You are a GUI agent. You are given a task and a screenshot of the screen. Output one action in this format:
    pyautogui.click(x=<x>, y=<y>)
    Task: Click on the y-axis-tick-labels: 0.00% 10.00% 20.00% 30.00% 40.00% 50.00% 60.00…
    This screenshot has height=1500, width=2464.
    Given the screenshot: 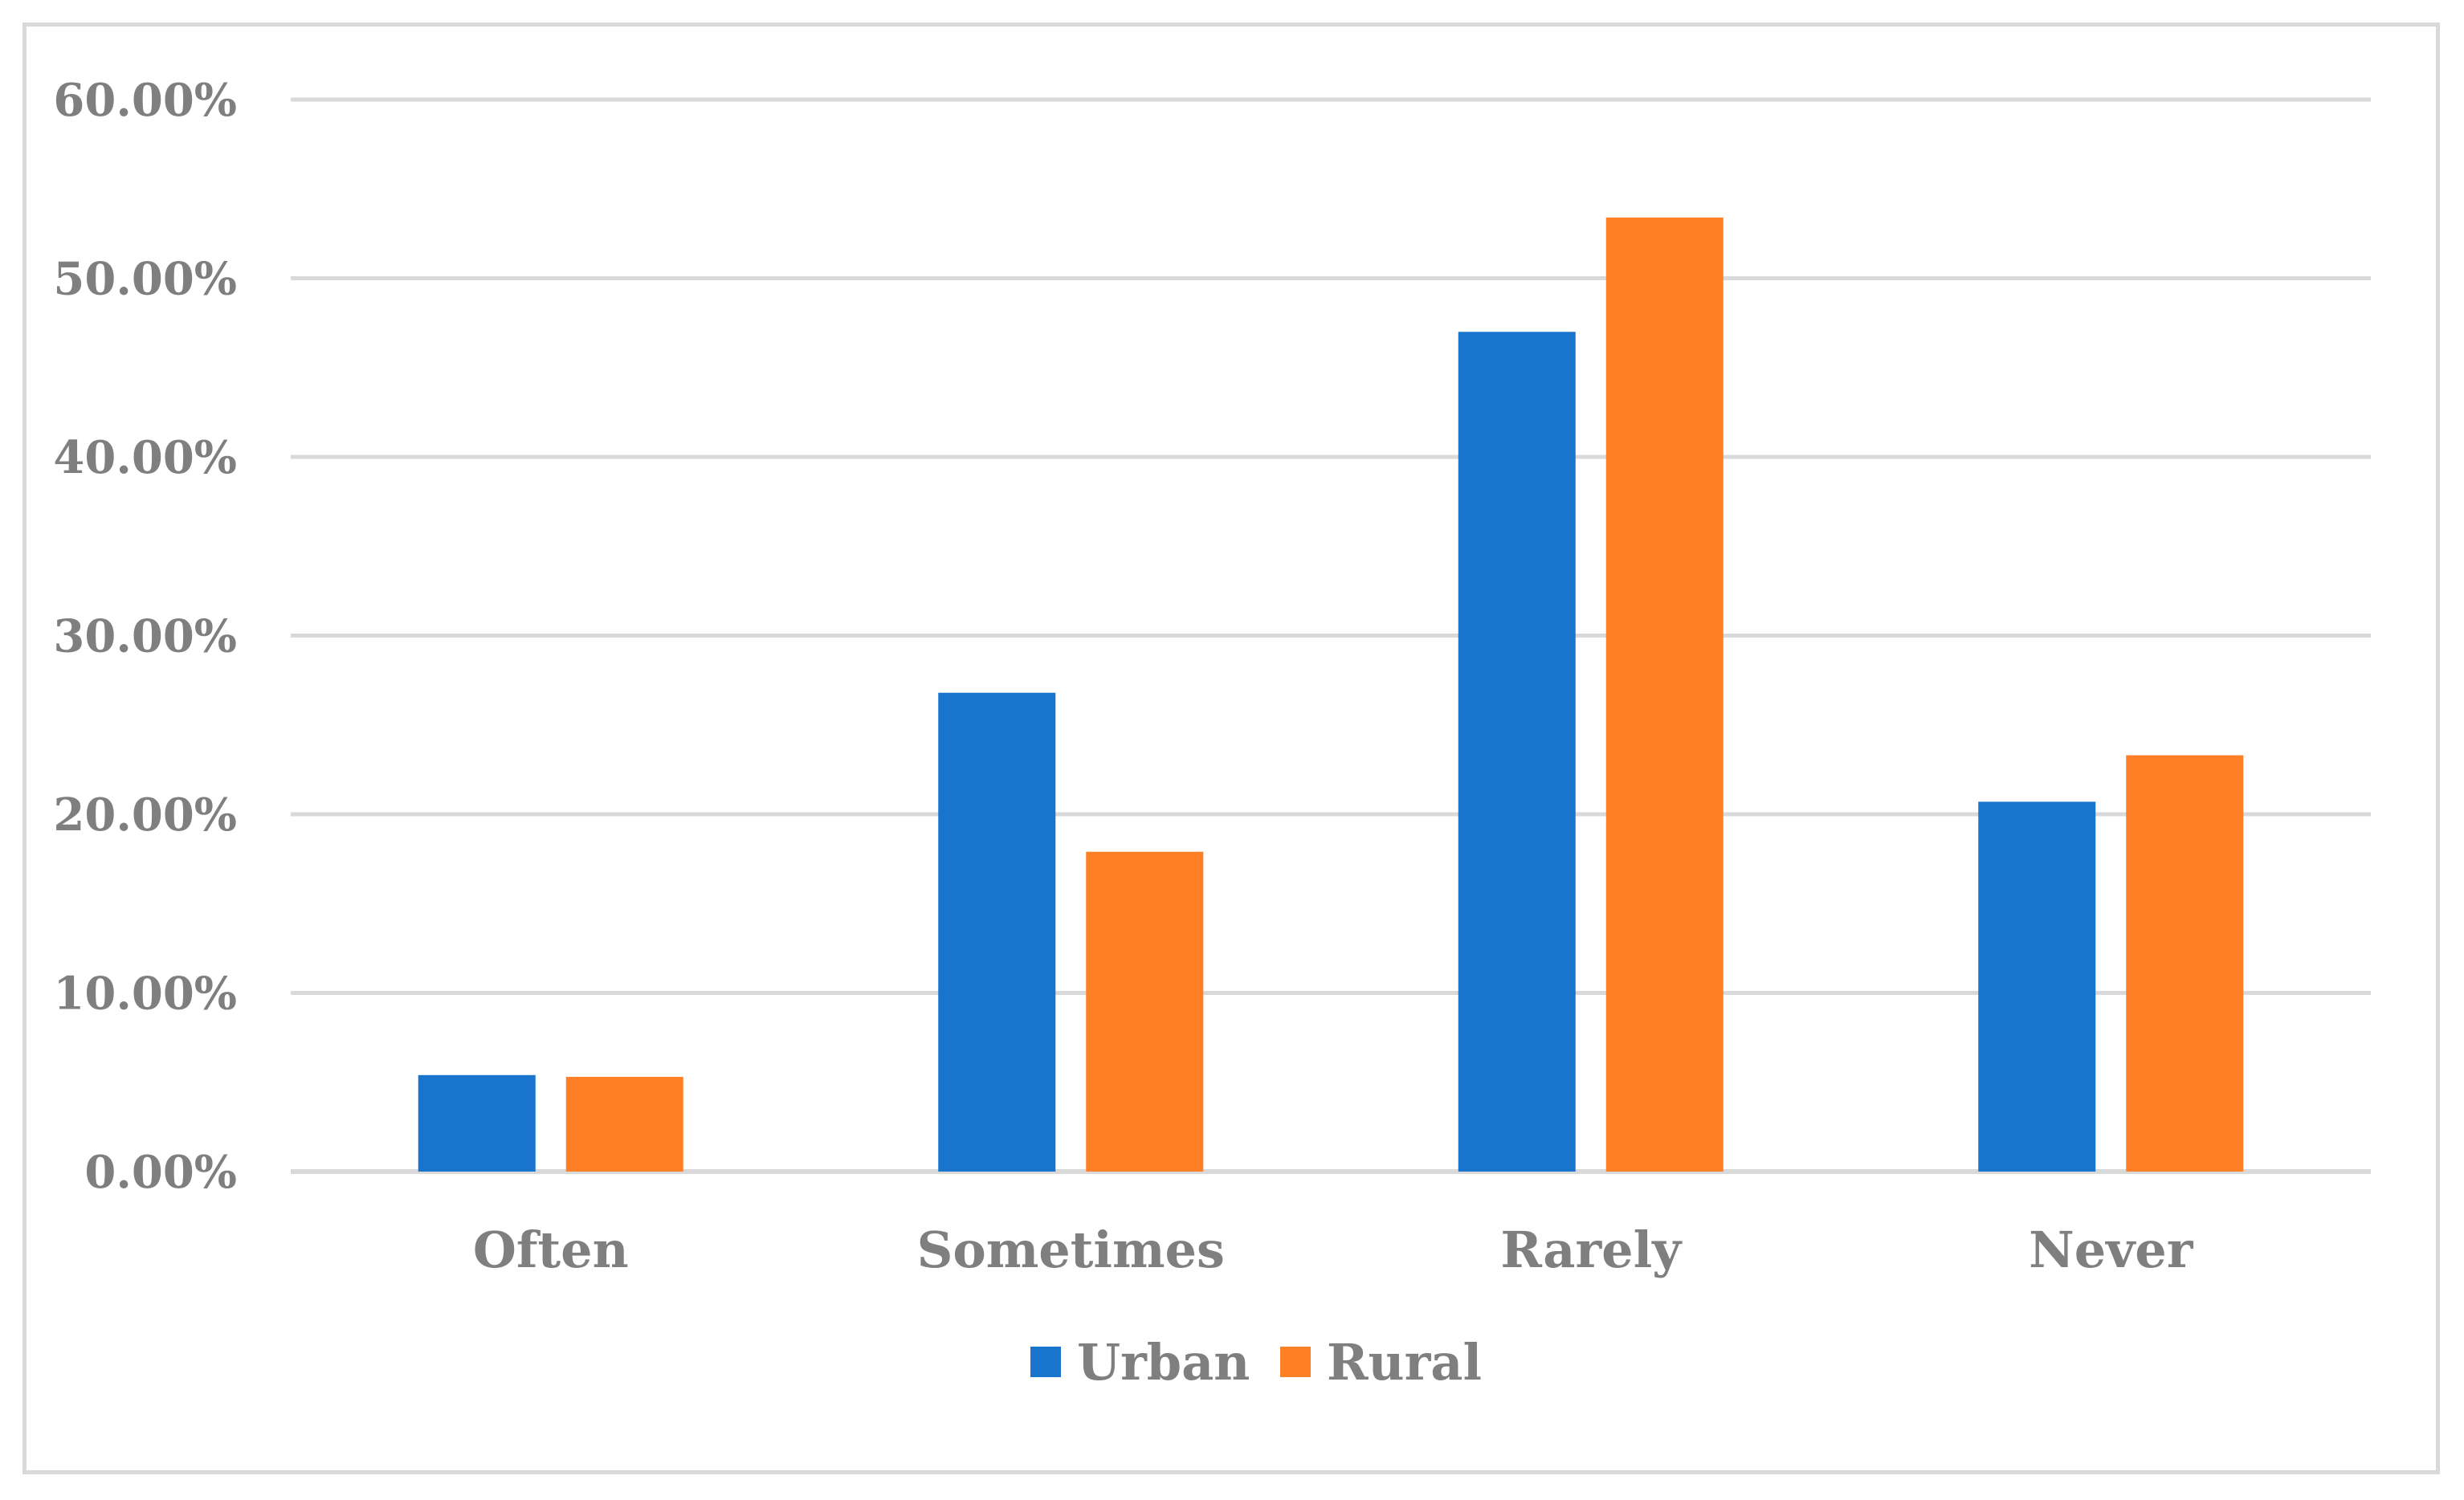 What is the action you would take?
    pyautogui.click(x=145, y=636)
    